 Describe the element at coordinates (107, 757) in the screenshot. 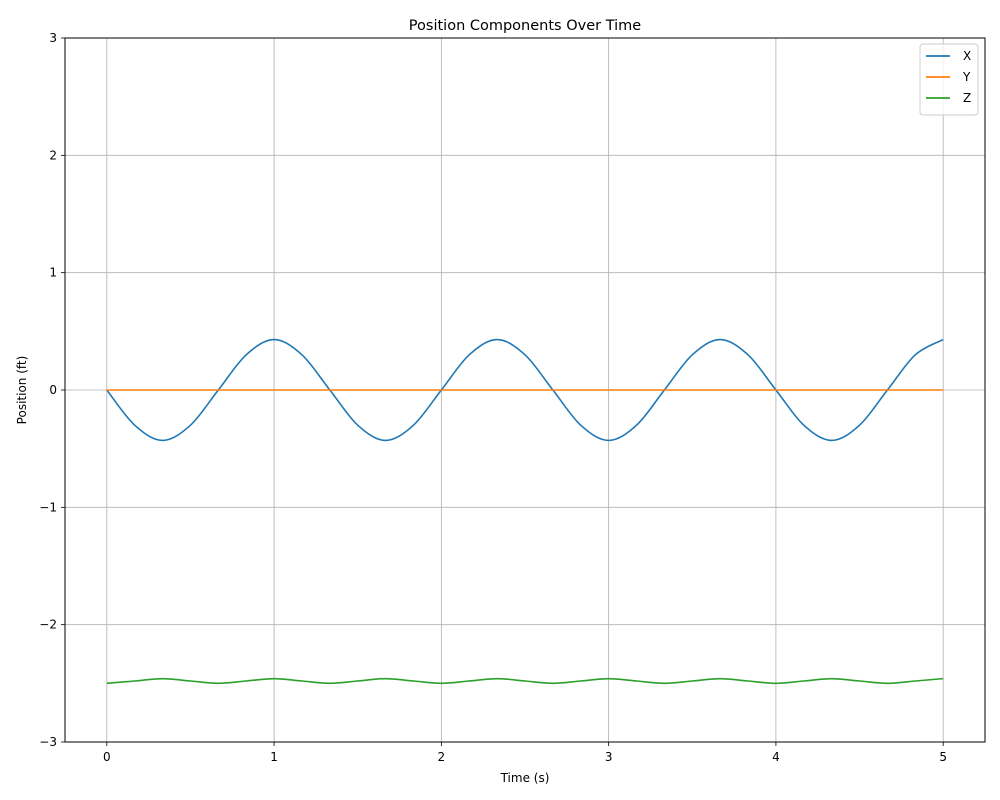

I see `x-tick-label: 0` at that location.